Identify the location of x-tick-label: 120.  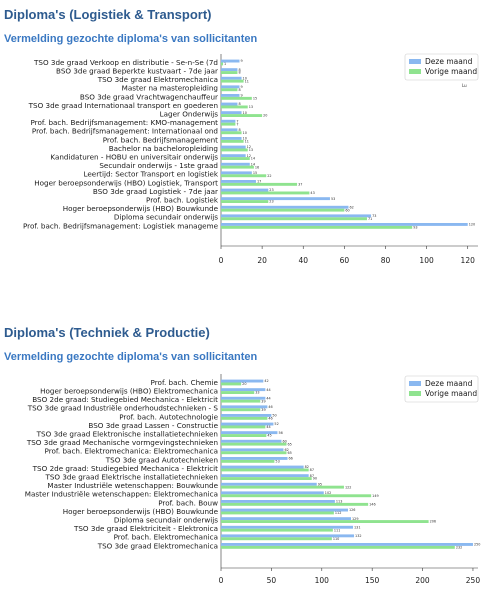
(468, 260).